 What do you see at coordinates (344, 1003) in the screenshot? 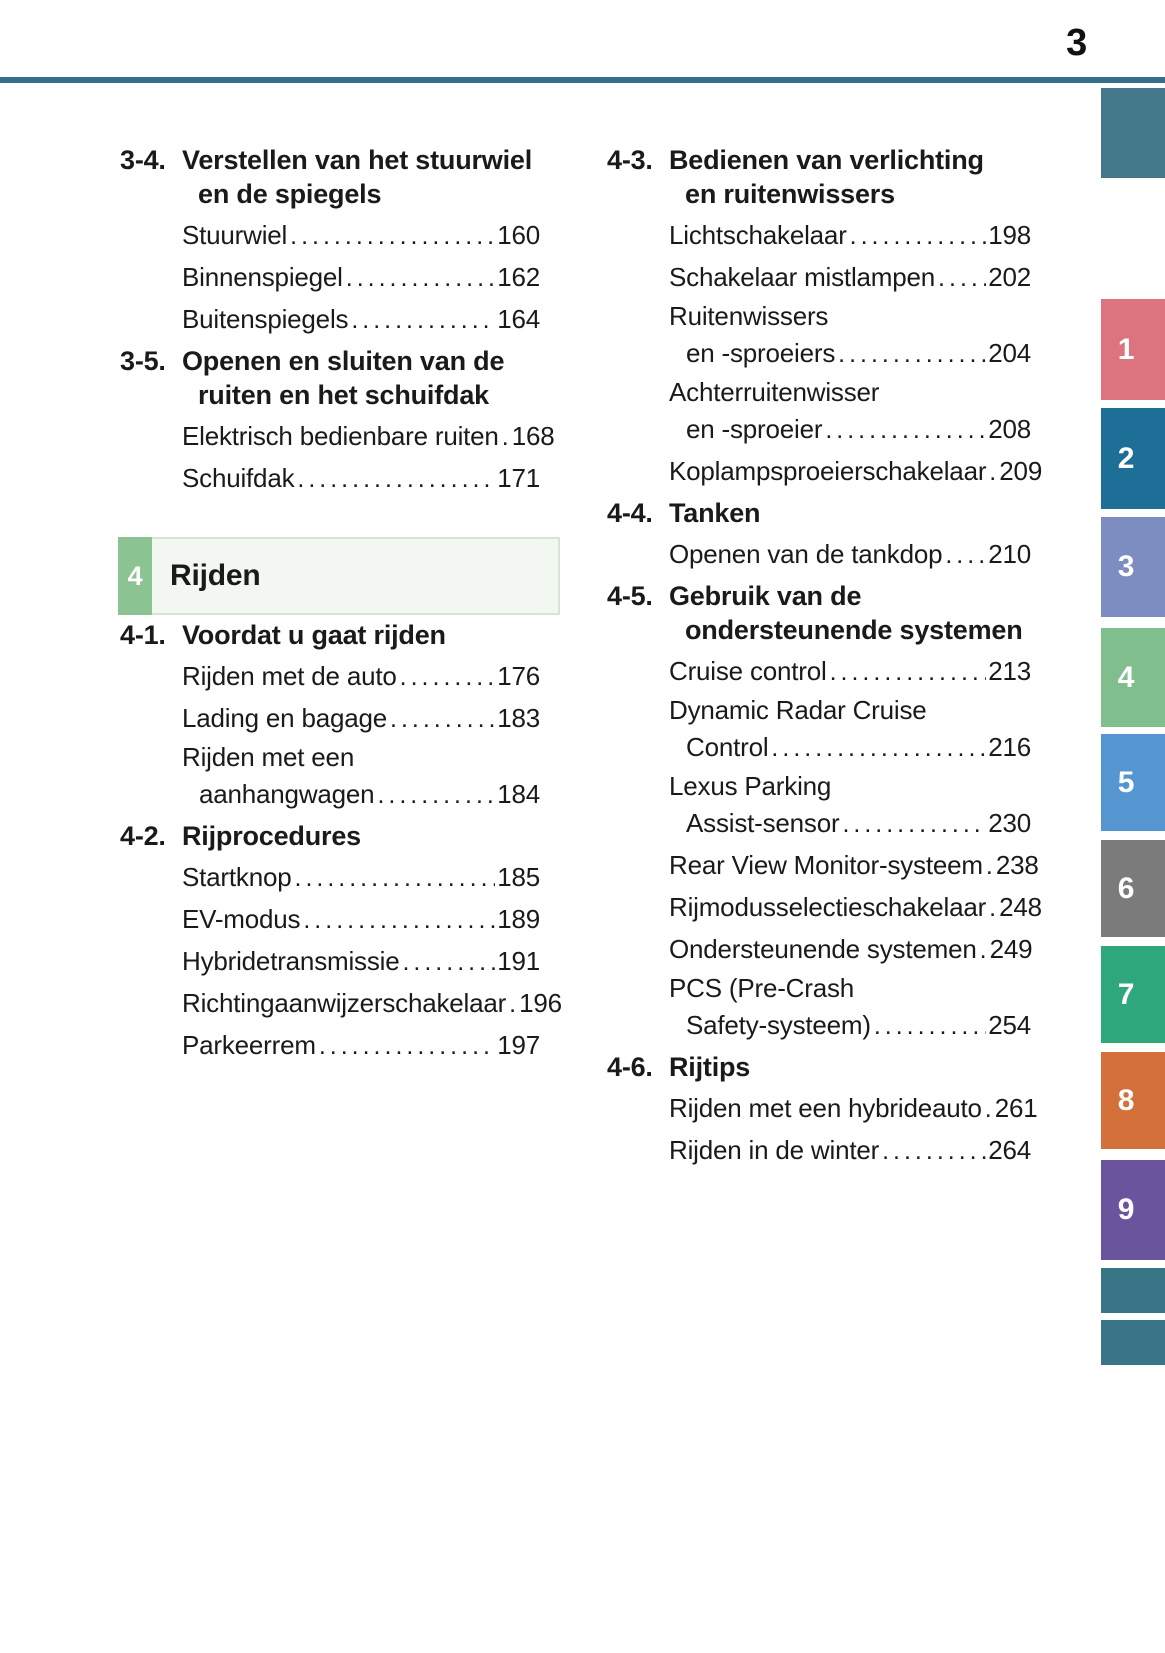
I see `entry-label: Richtingaanwijzerschakelaar` at bounding box center [344, 1003].